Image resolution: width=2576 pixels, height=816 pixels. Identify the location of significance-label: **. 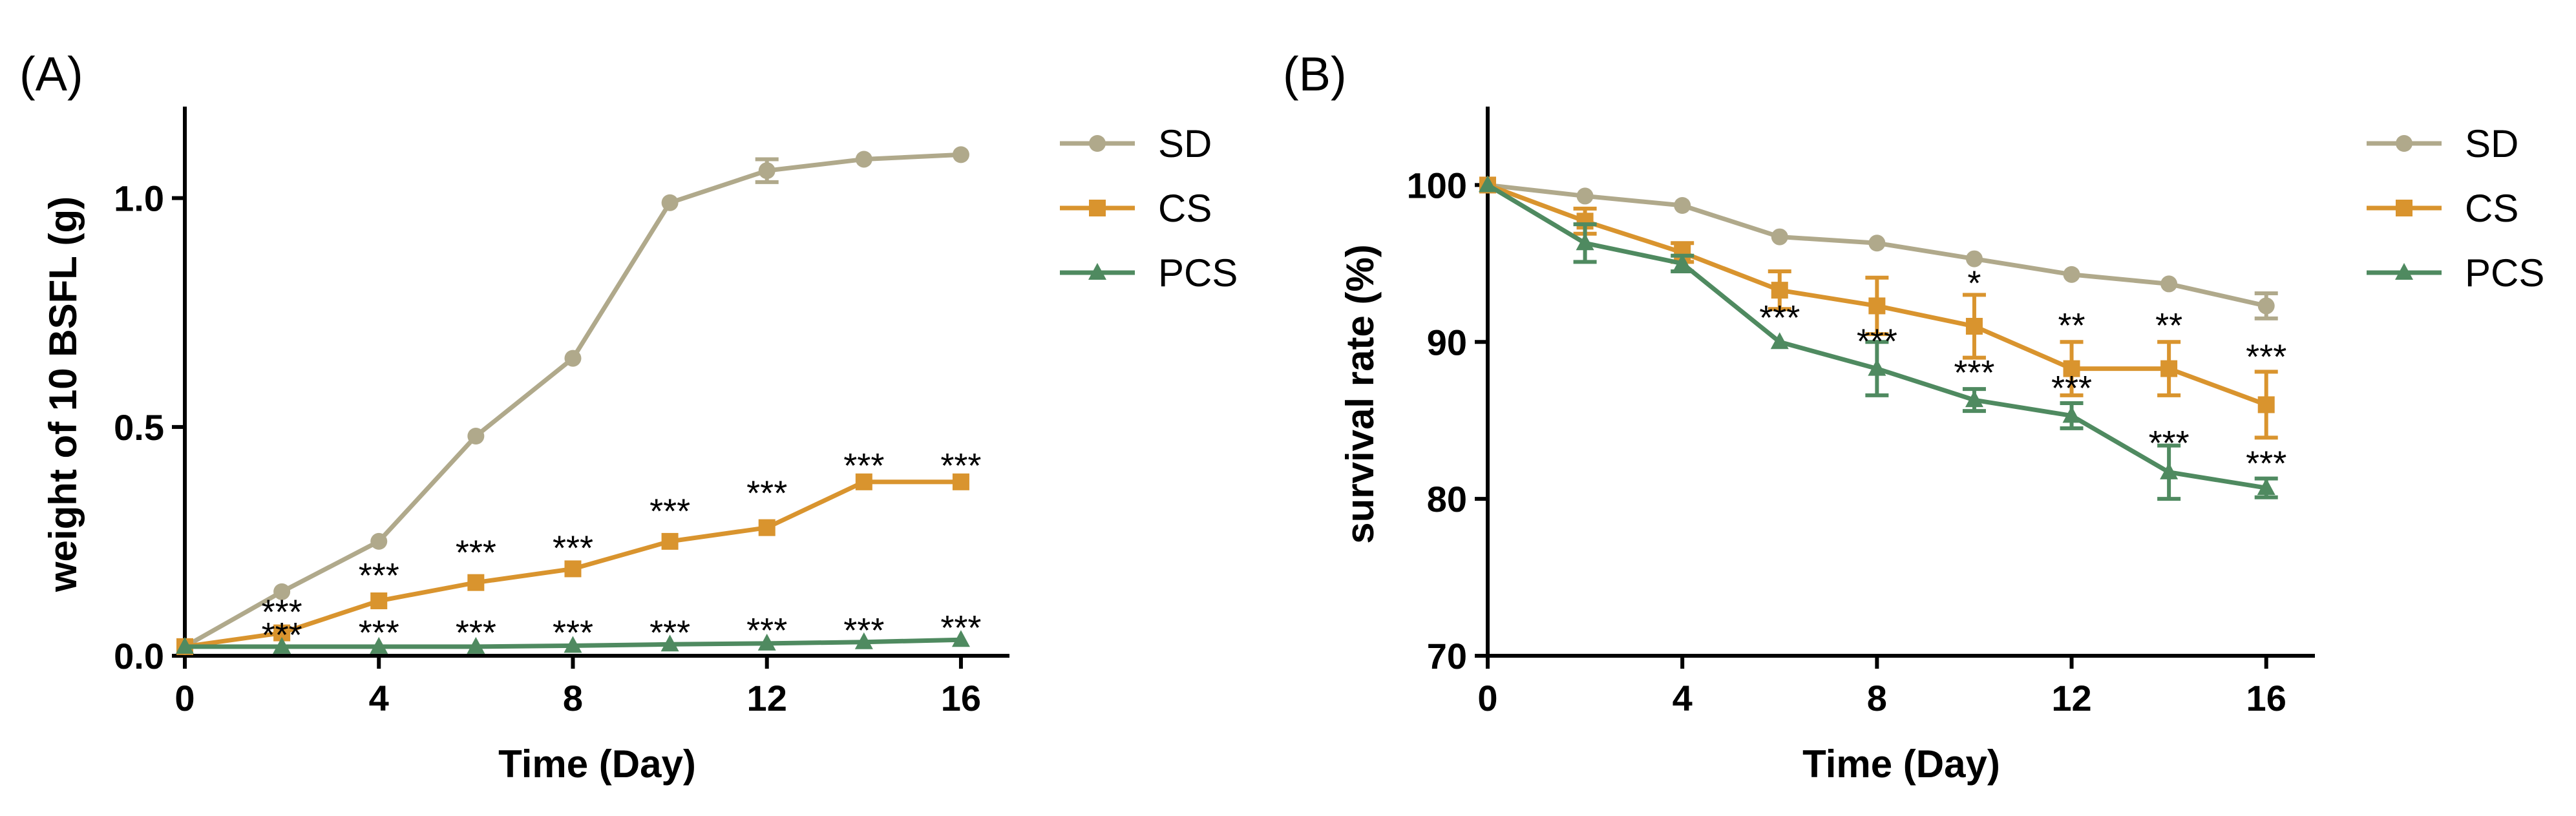
(2071, 326).